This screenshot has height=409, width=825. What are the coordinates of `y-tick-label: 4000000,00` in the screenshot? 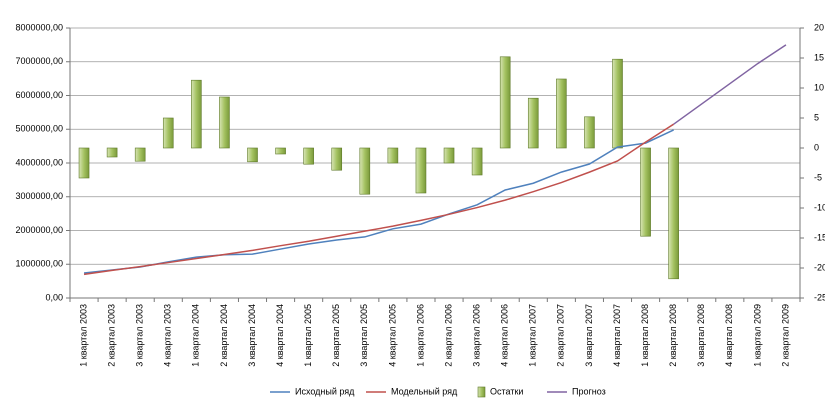 It's located at (39, 162).